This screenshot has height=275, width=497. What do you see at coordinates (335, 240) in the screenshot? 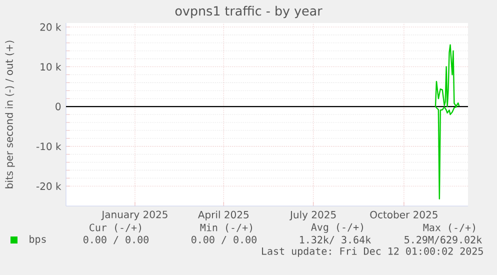
I see `text: 1.32k/ 3.64k` at bounding box center [335, 240].